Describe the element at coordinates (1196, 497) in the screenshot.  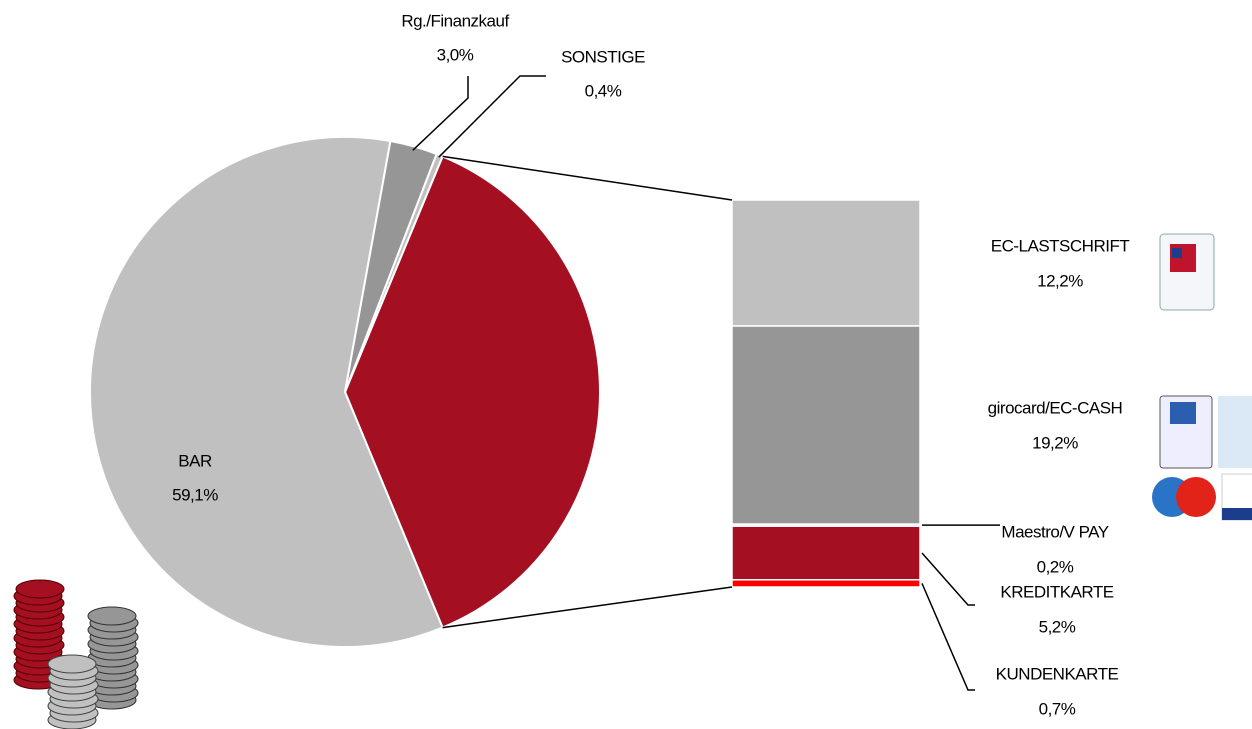
I see `maestro-icon` at that location.